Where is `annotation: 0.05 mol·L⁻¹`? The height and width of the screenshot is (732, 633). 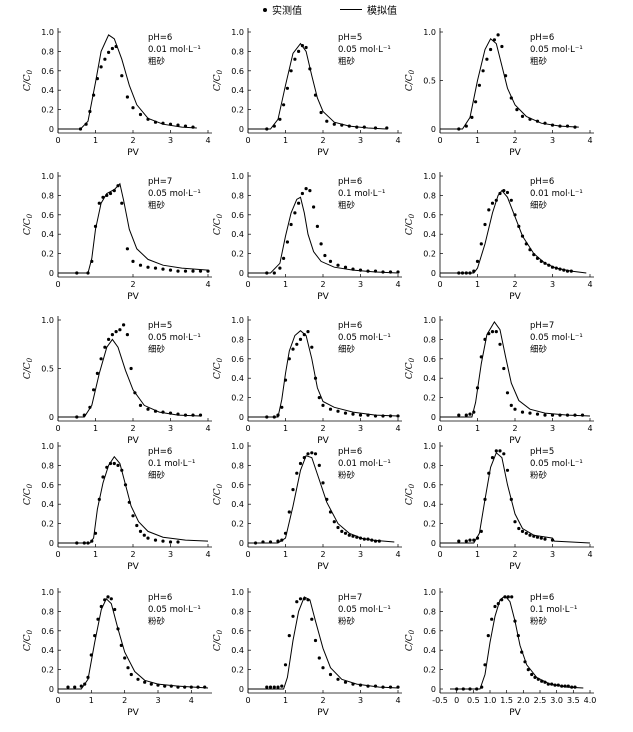 annotation: 0.05 mol·L⁻¹ is located at coordinates (364, 610).